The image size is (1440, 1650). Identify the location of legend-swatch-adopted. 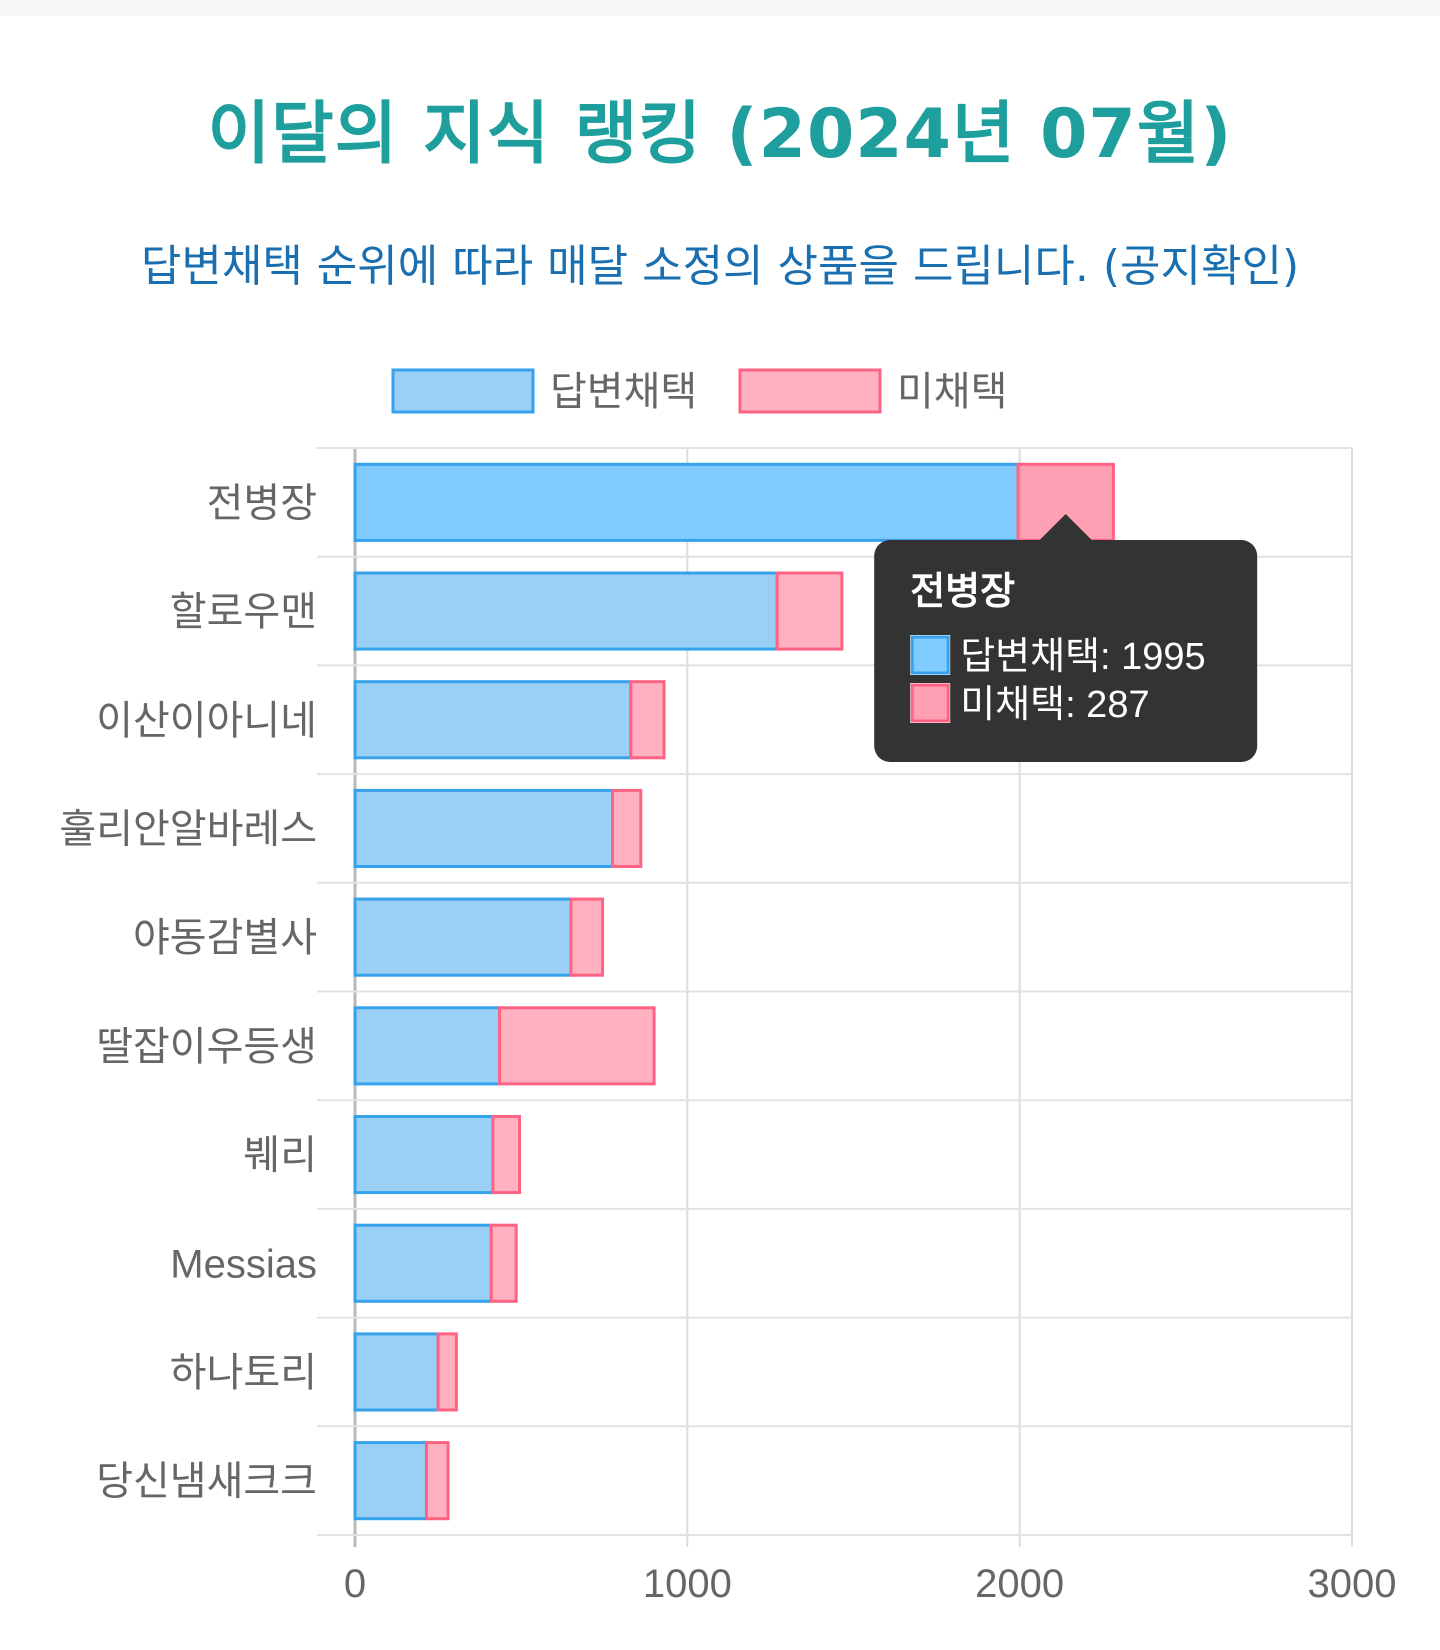
(463, 391).